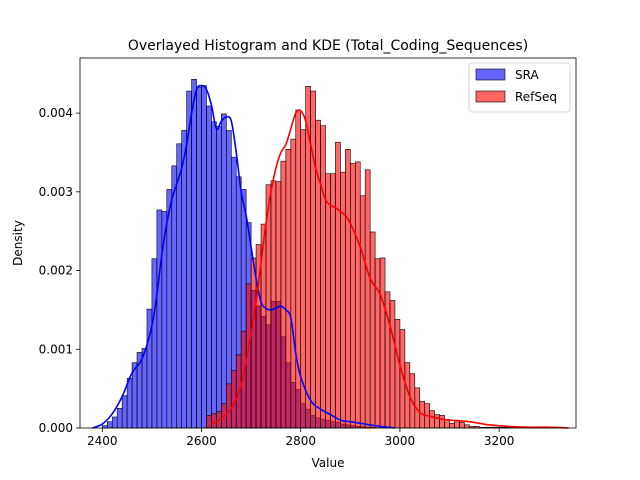 This screenshot has width=640, height=480. I want to click on legend-swatch-sra, so click(490, 74).